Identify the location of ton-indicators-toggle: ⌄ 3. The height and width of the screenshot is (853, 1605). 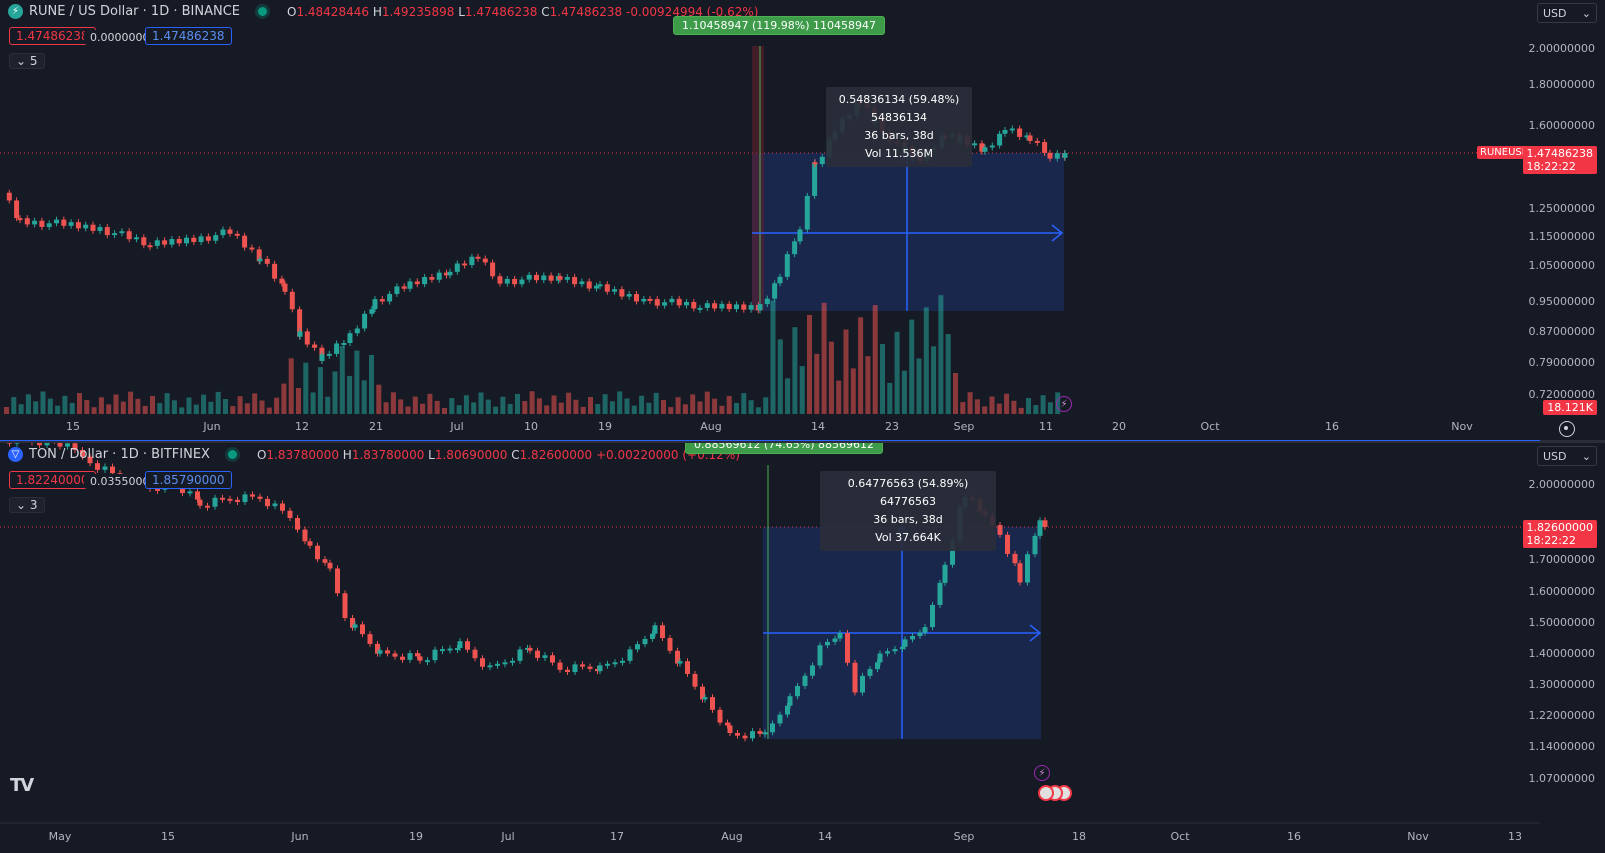
(27, 505).